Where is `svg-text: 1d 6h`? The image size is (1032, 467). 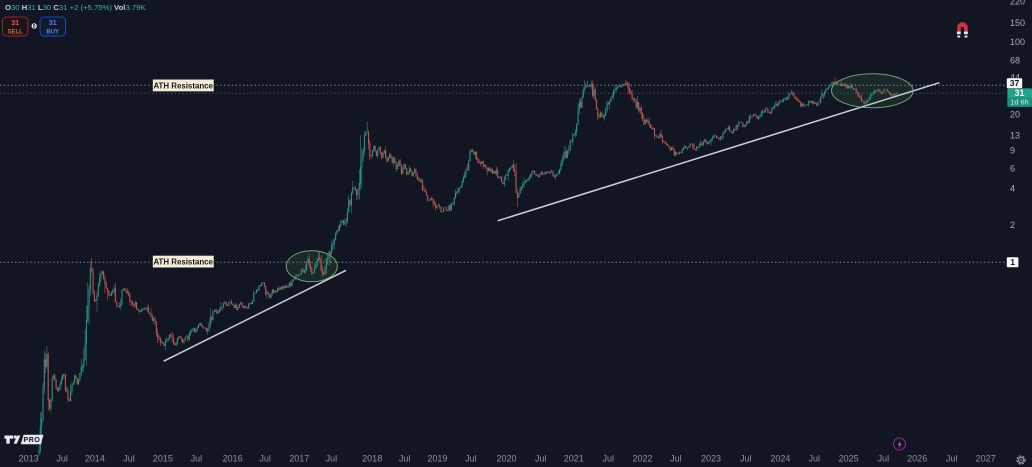
svg-text: 1d 6h is located at coordinates (1019, 102).